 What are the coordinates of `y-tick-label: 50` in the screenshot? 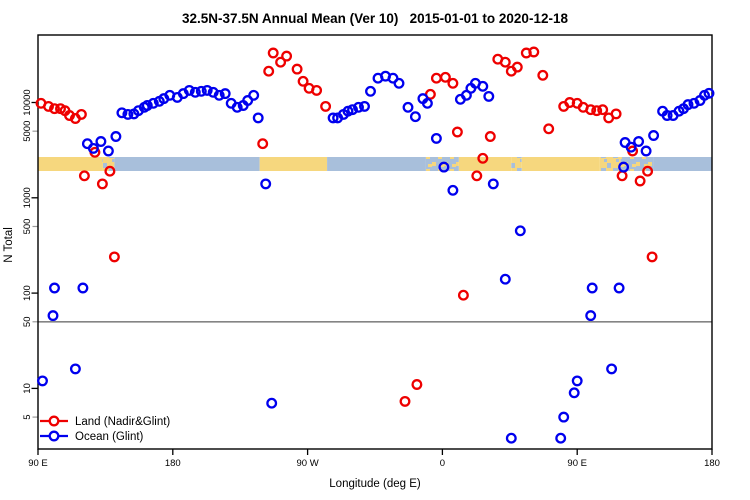 It's located at (27, 321).